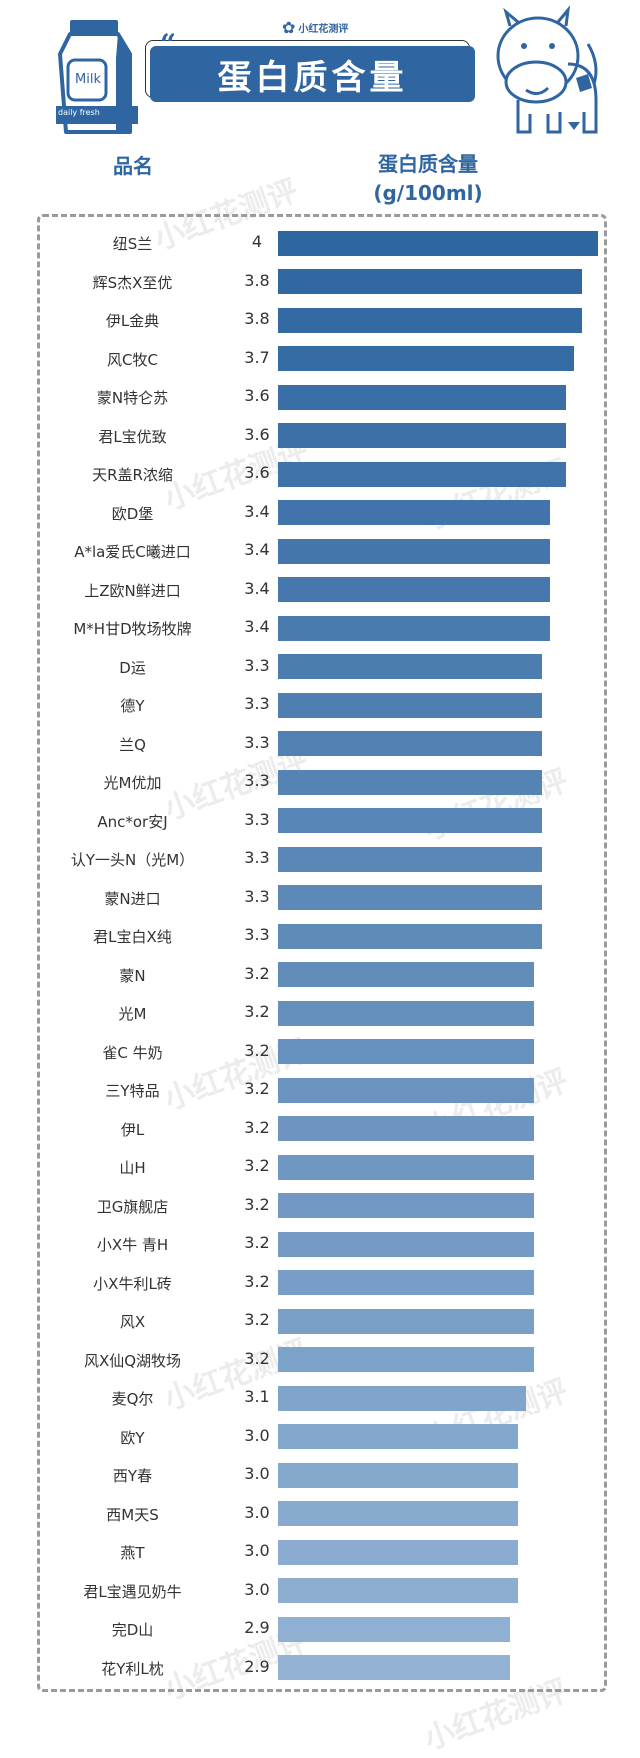 The height and width of the screenshot is (1758, 640). Describe the element at coordinates (132, 1245) in the screenshot. I see `category-label: 小X牛 青H` at that location.